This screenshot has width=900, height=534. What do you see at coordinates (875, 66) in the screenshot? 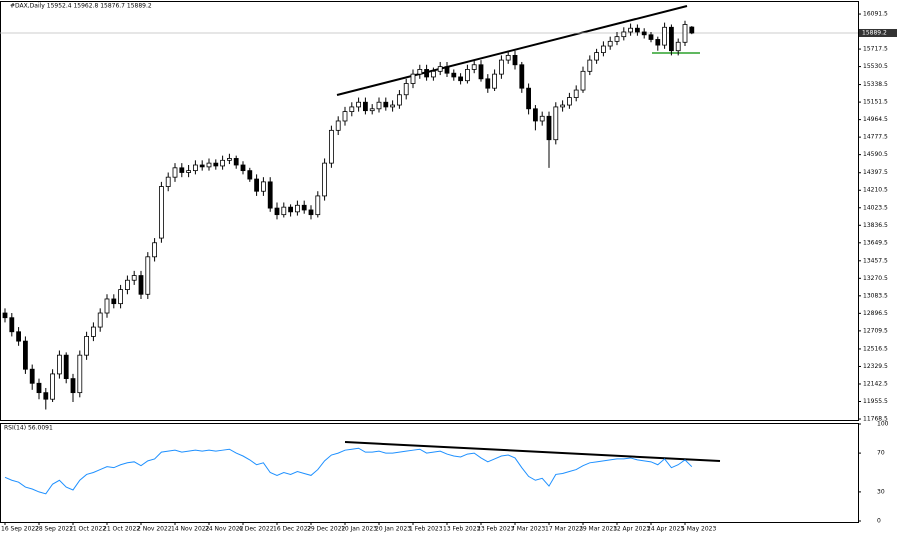
I see `y-tick-label: 15530.5` at bounding box center [875, 66].